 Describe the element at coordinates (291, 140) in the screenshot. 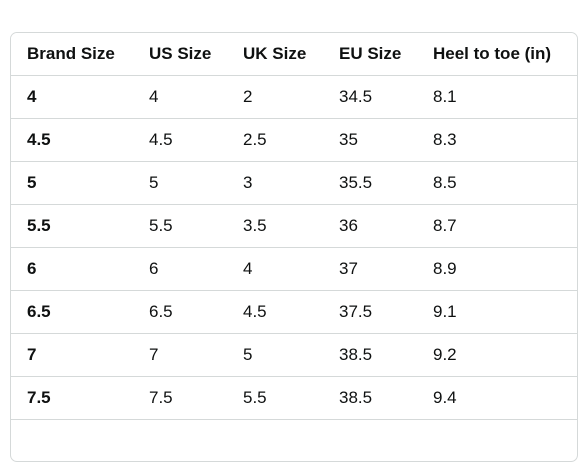

I see `uk-size-cell: 2.5` at that location.